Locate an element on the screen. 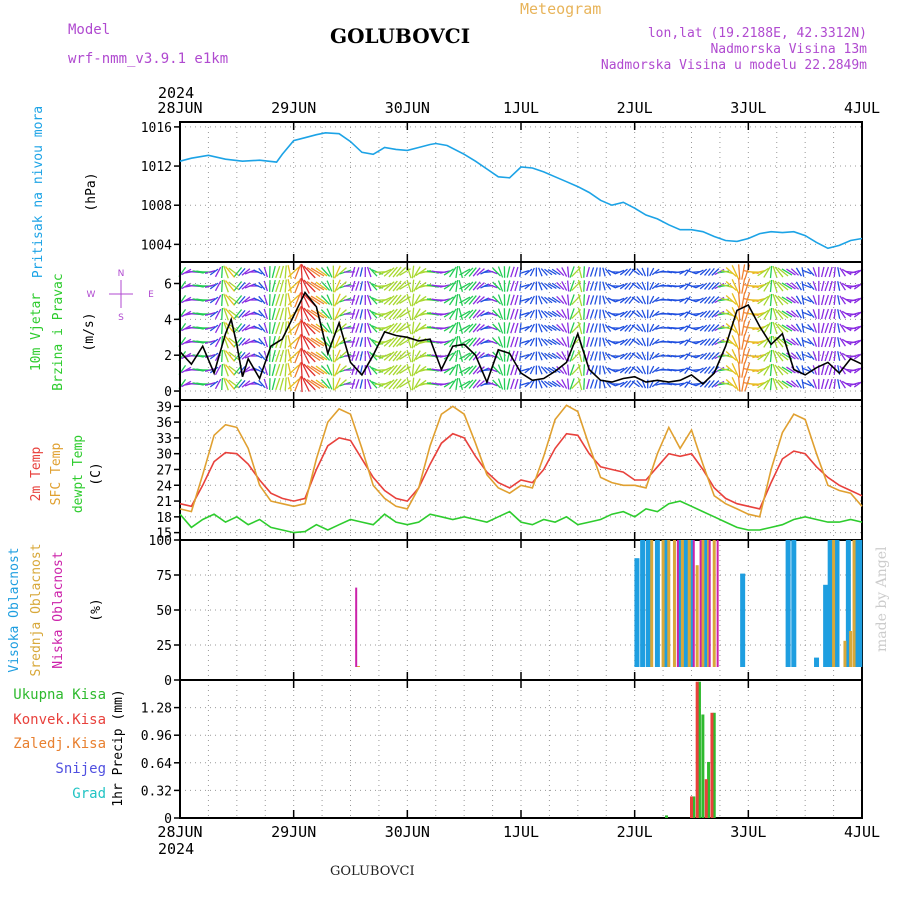 This screenshot has width=900, height=900. temperature-ytick-label: 36 is located at coordinates (164, 423).